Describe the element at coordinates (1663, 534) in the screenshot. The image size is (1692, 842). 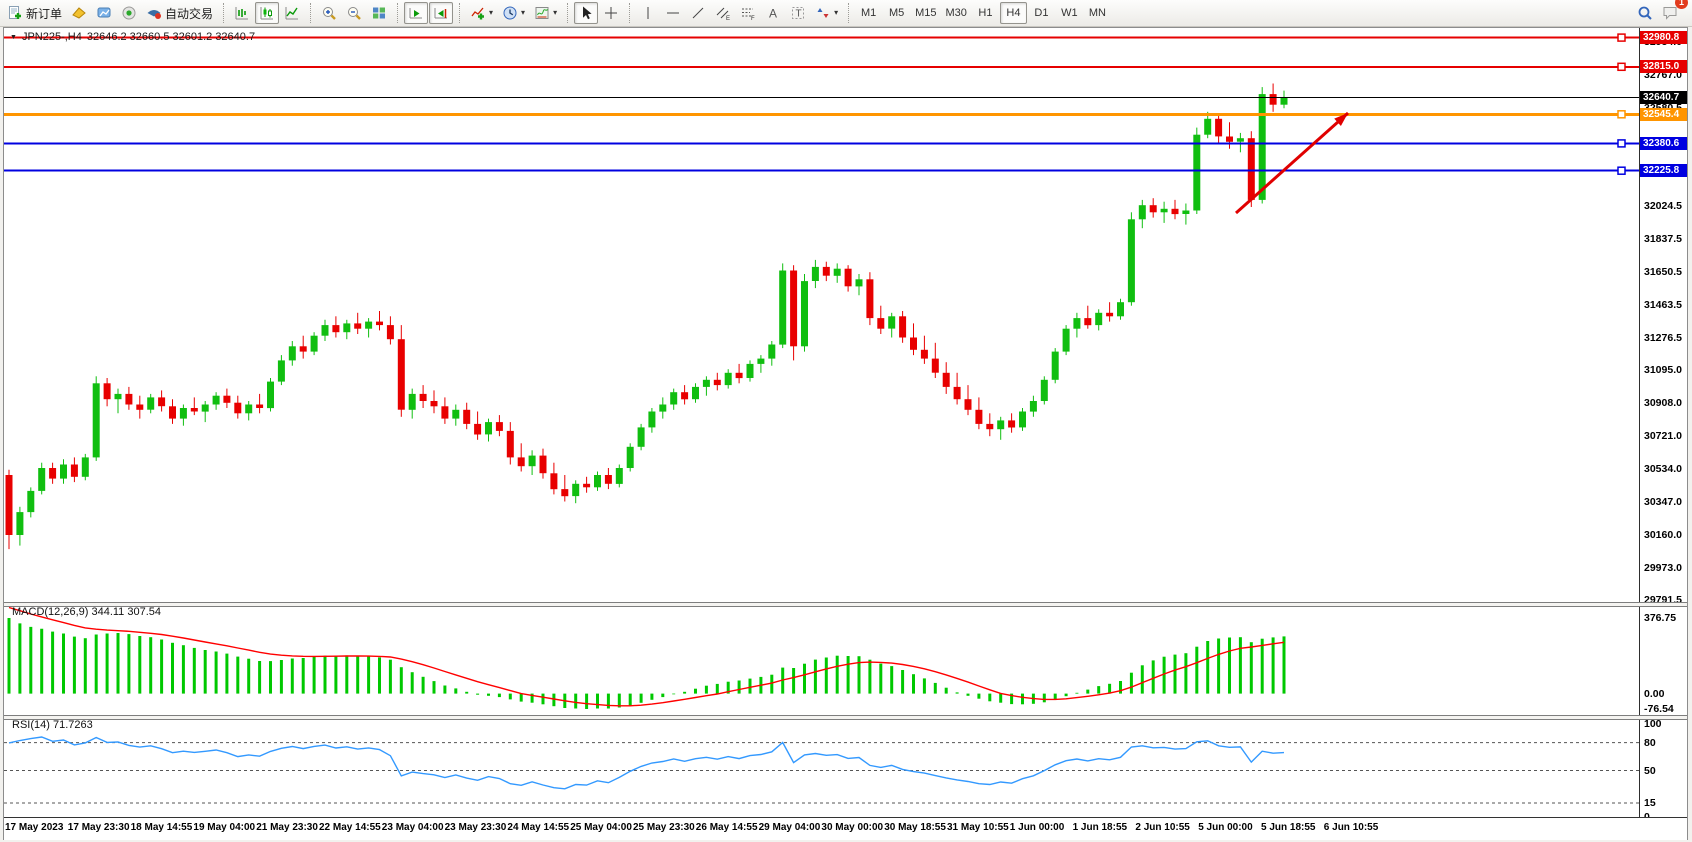
I see `price-tick-label: 30160.0` at that location.